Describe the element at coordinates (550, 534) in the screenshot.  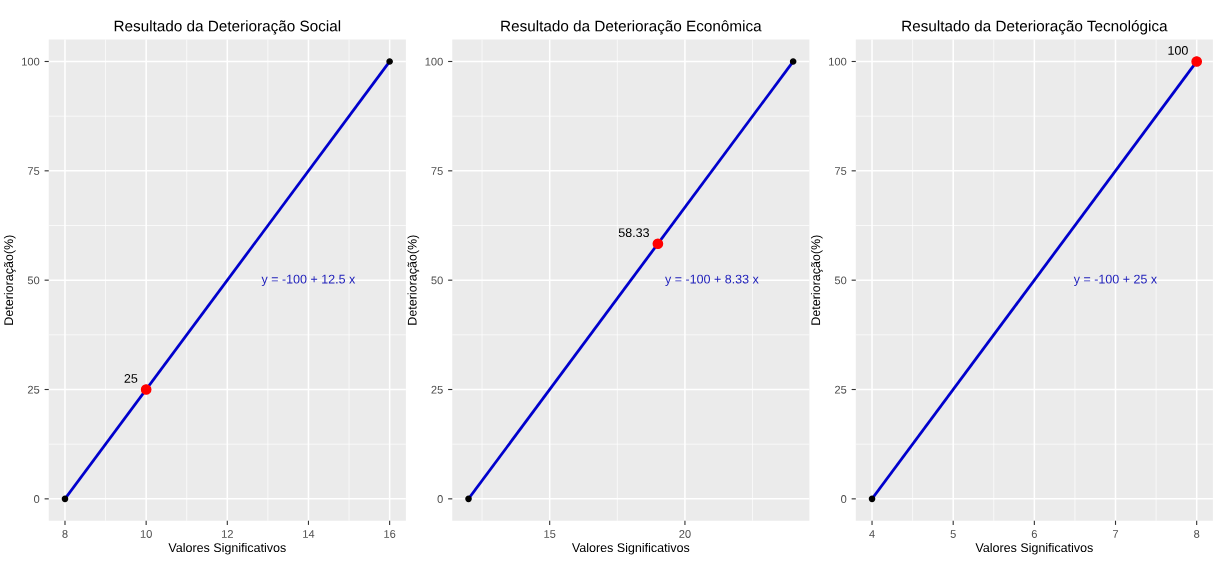
I see `x-tick-label: 15` at that location.